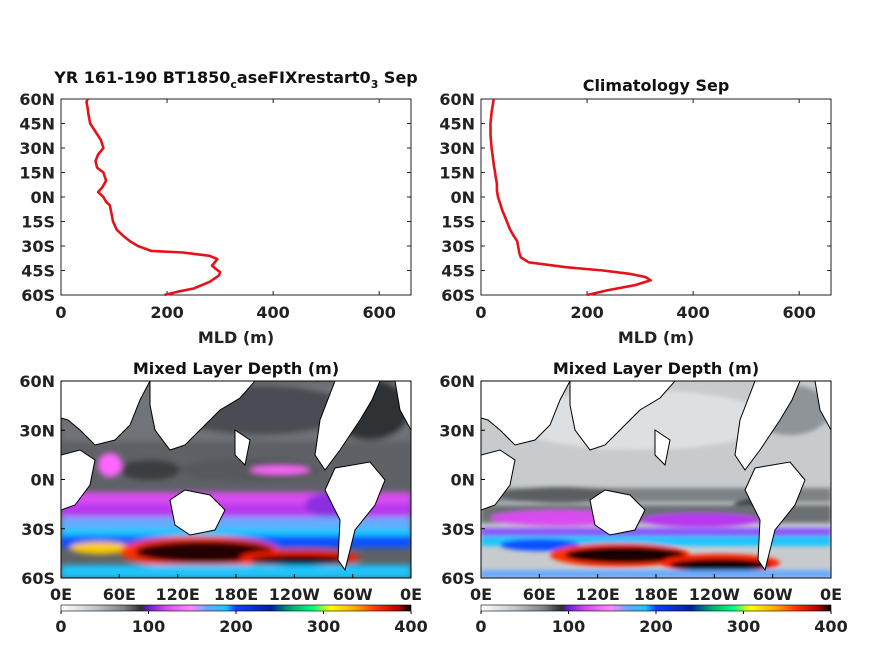 This screenshot has width=875, height=656. Describe the element at coordinates (656, 368) in the screenshot. I see `panel-4-title: Mixed Layer Depth (m)` at that location.